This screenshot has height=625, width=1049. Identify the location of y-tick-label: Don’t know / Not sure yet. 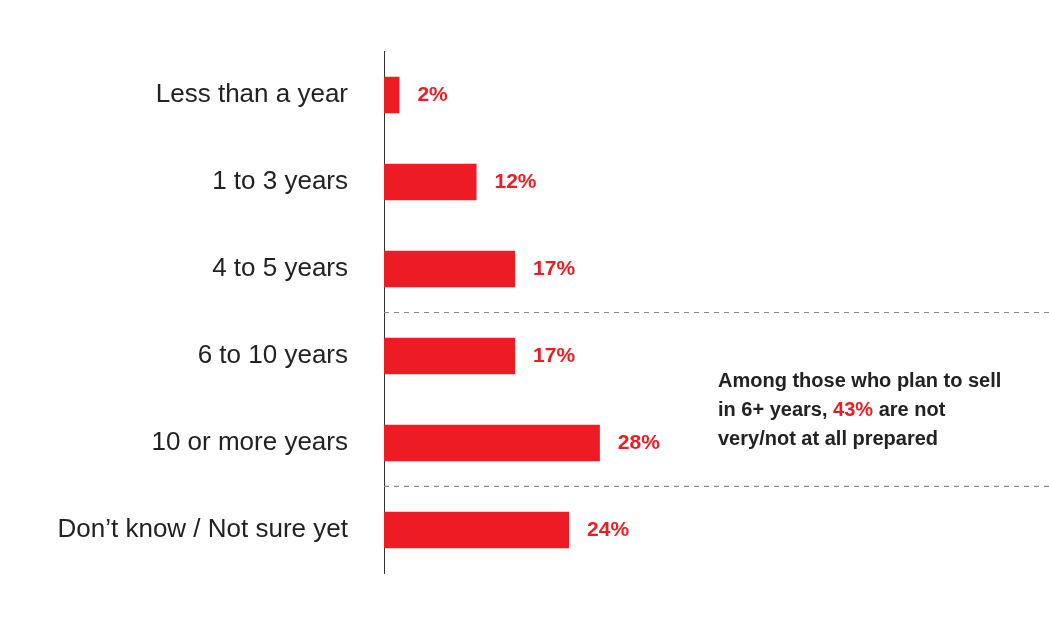
(203, 528).